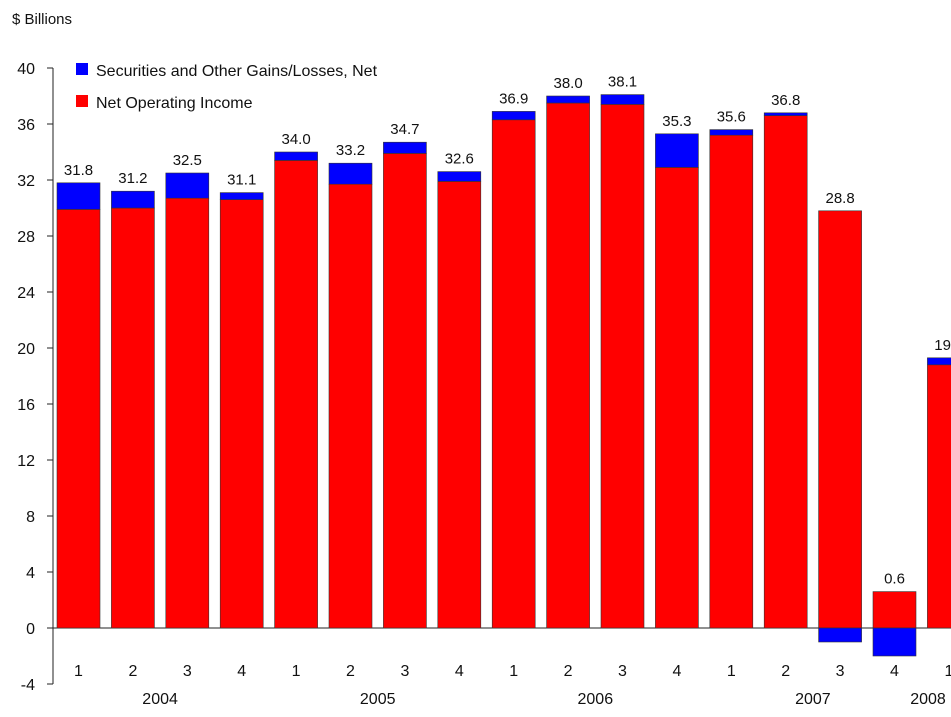 The width and height of the screenshot is (951, 717). What do you see at coordinates (839, 198) in the screenshot?
I see `bar-total-label: 28.8` at bounding box center [839, 198].